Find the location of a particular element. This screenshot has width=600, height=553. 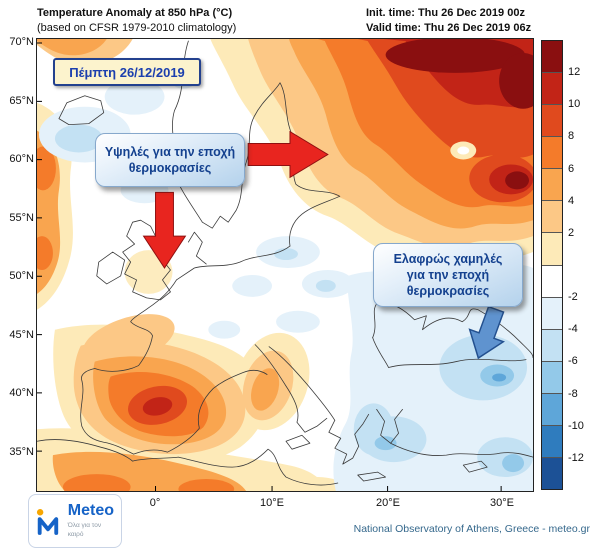

lat-tick-label: 60°N is located at coordinates (21, 159).